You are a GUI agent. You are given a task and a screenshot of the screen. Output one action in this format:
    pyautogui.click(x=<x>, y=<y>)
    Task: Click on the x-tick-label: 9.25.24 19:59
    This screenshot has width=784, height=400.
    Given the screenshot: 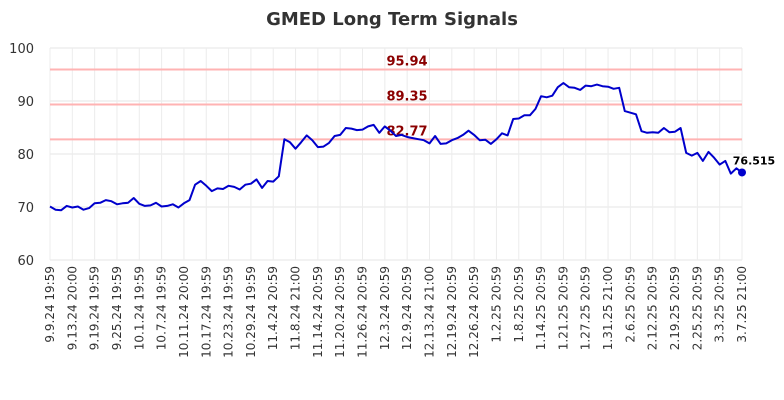 What is the action you would take?
    pyautogui.click(x=117, y=308)
    